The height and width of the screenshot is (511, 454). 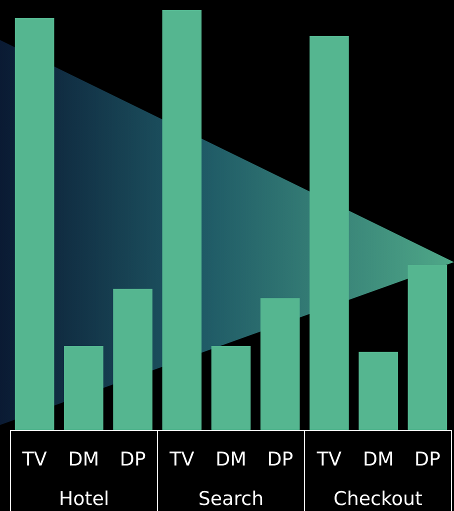 I want to click on text: Search, so click(x=231, y=499).